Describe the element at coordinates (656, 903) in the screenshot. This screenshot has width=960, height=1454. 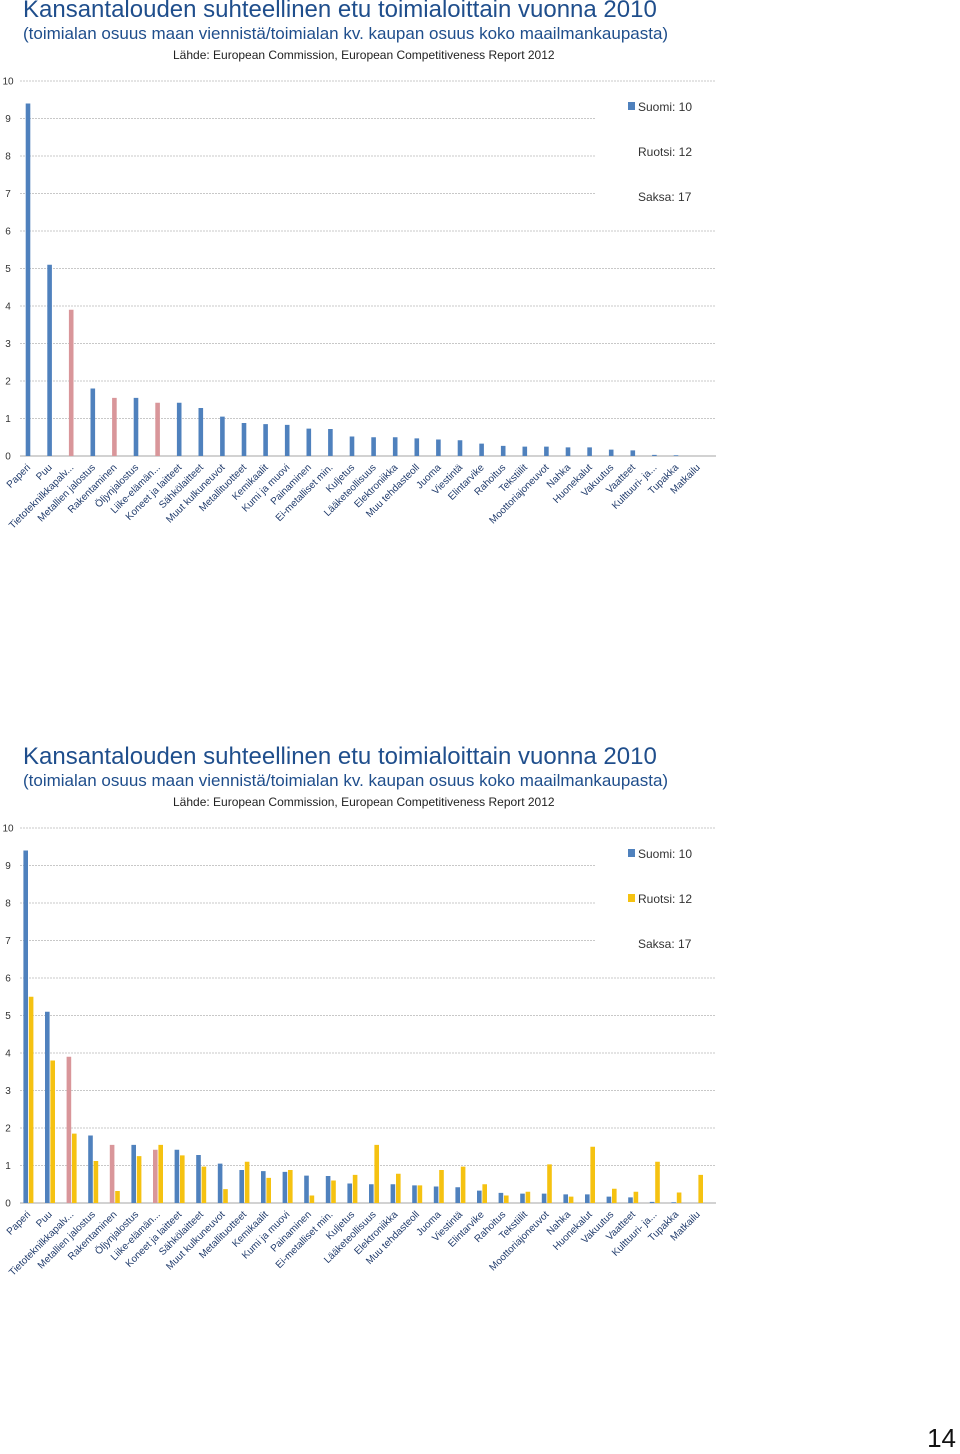
I see `legend-box` at that location.